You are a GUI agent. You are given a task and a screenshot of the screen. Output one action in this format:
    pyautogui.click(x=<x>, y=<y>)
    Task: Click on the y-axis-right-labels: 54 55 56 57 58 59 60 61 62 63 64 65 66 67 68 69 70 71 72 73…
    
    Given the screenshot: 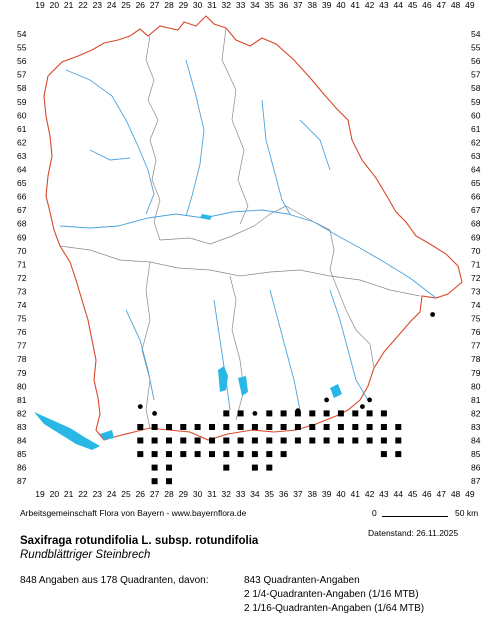 What is the action you would take?
    pyautogui.click(x=476, y=257)
    